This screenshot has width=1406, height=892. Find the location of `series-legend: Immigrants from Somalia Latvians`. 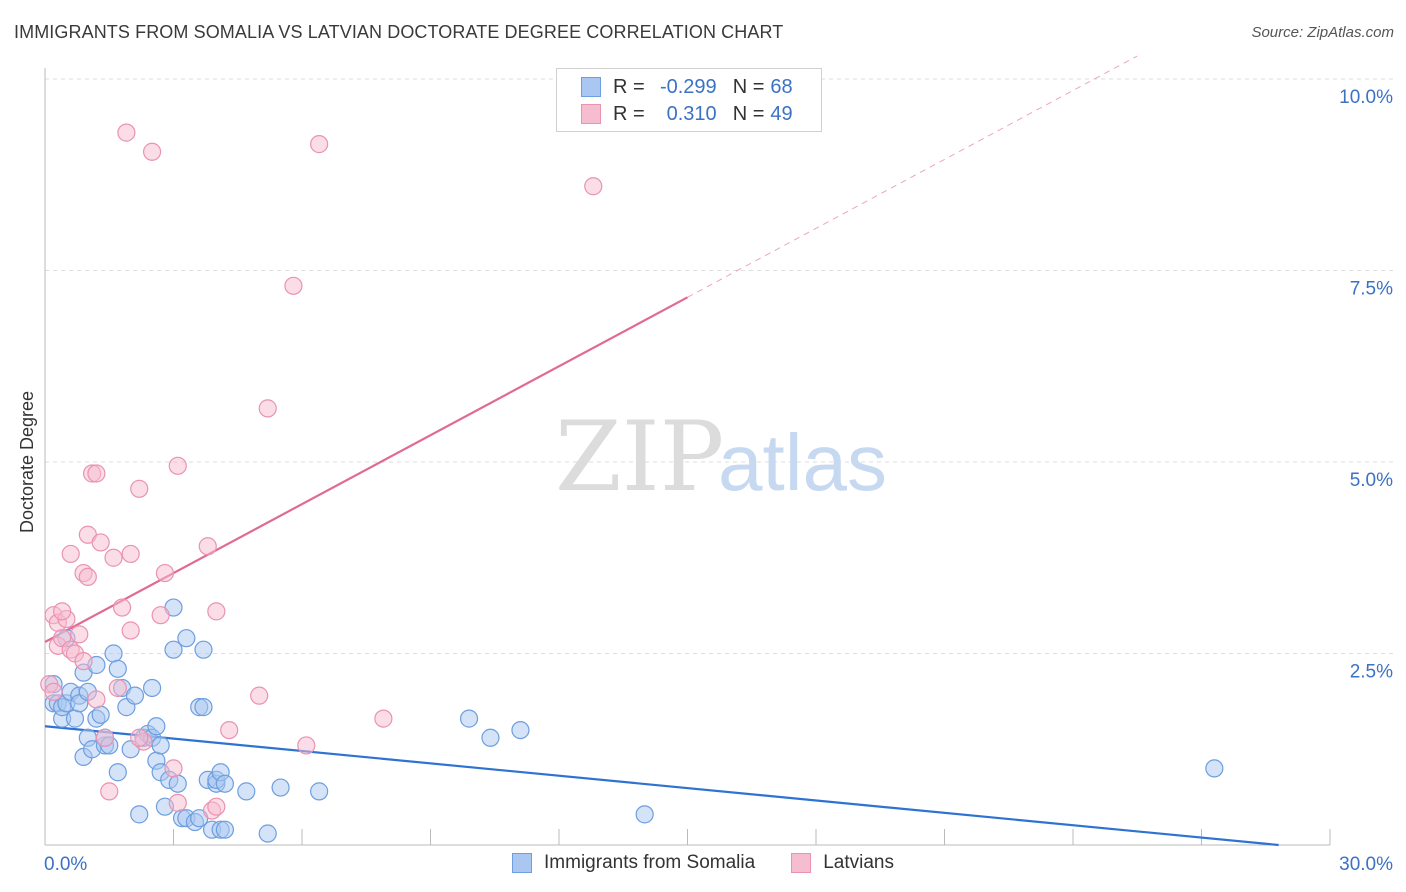

series-legend: Immigrants from Somalia Latvians is located at coordinates (703, 863).